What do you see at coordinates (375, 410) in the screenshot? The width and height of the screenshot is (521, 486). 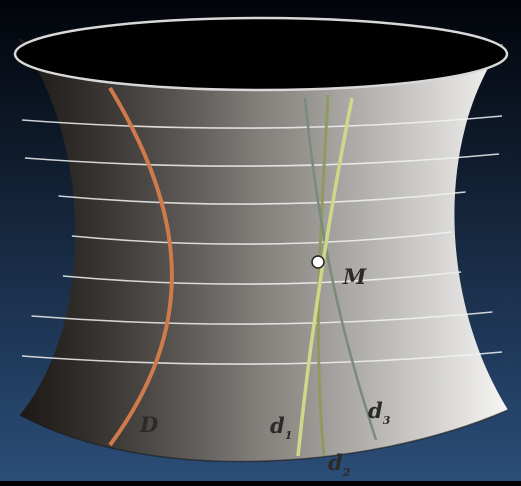 I see `label-d3-base: d` at bounding box center [375, 410].